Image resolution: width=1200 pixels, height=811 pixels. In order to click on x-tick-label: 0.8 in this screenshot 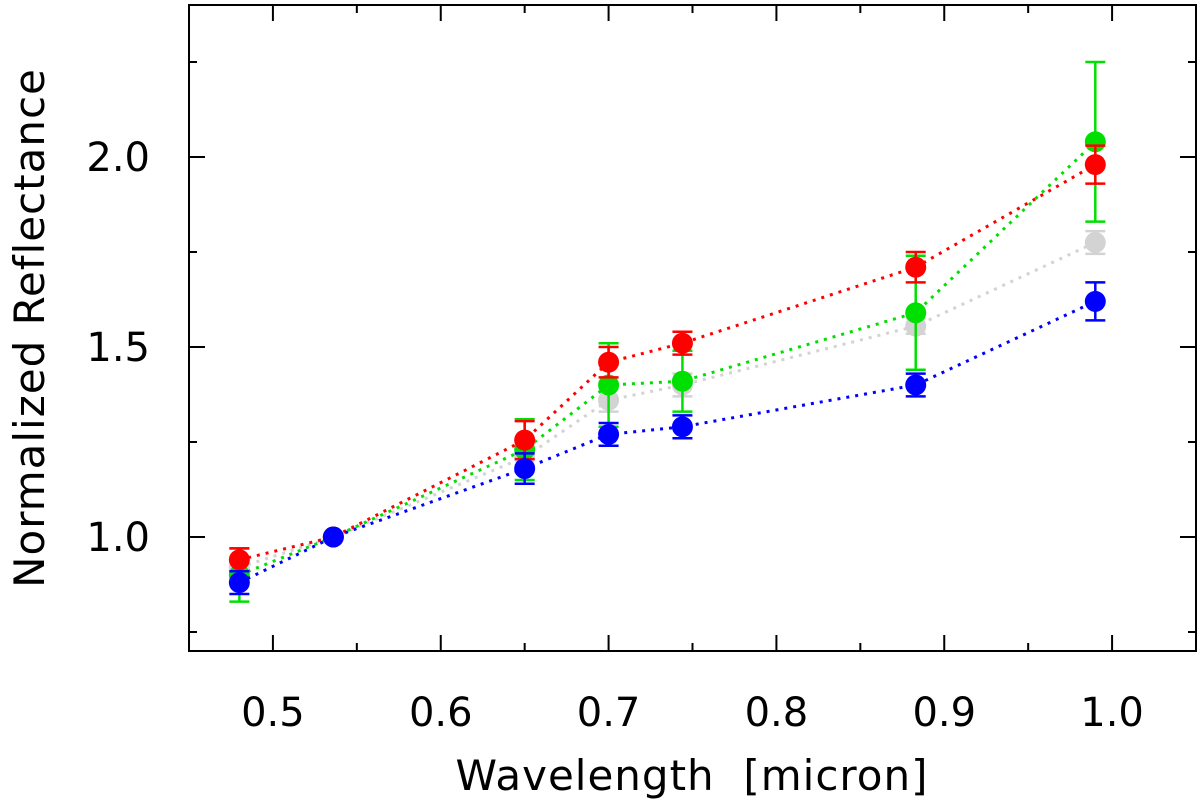, I will do `click(777, 713)`.